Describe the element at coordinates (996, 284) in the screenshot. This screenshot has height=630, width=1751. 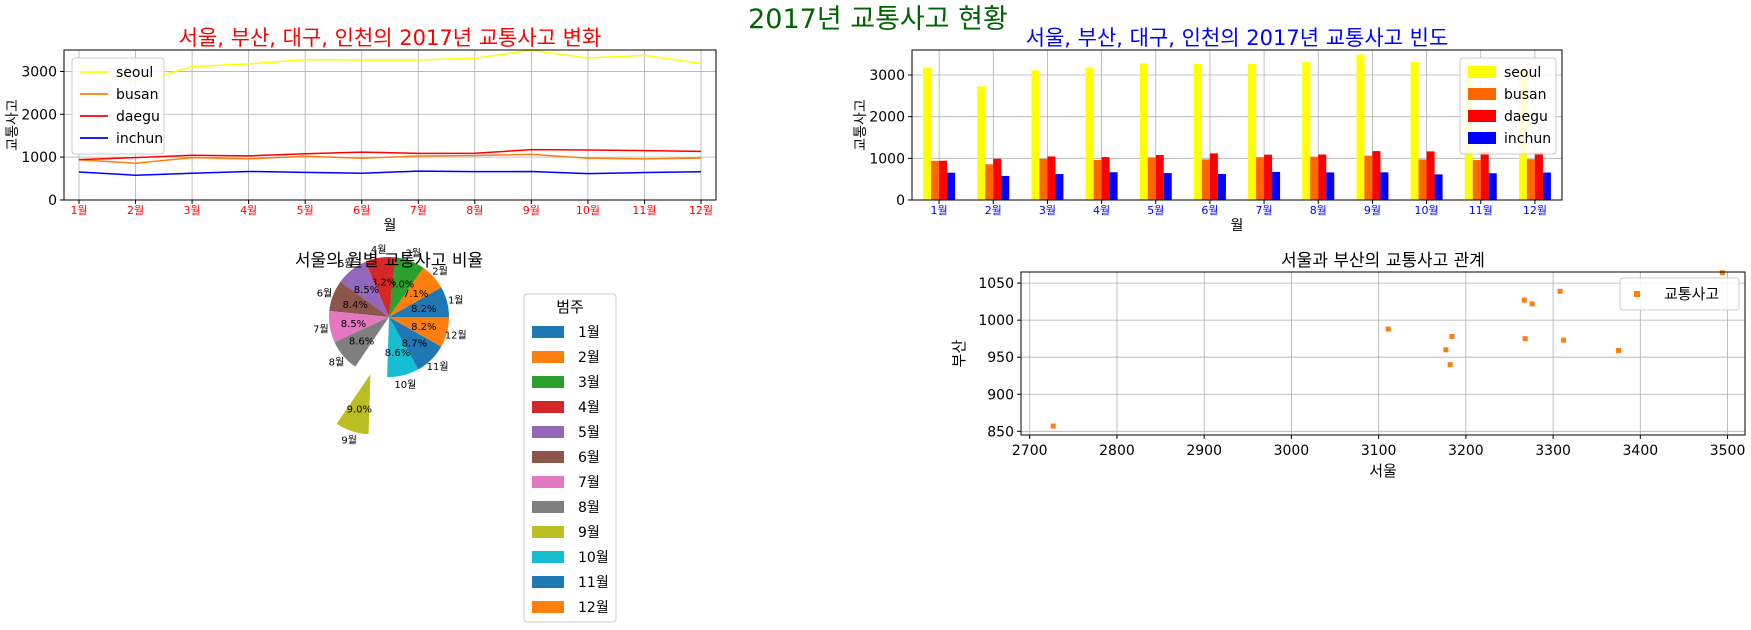
I see `y-tick-label: 1050` at that location.